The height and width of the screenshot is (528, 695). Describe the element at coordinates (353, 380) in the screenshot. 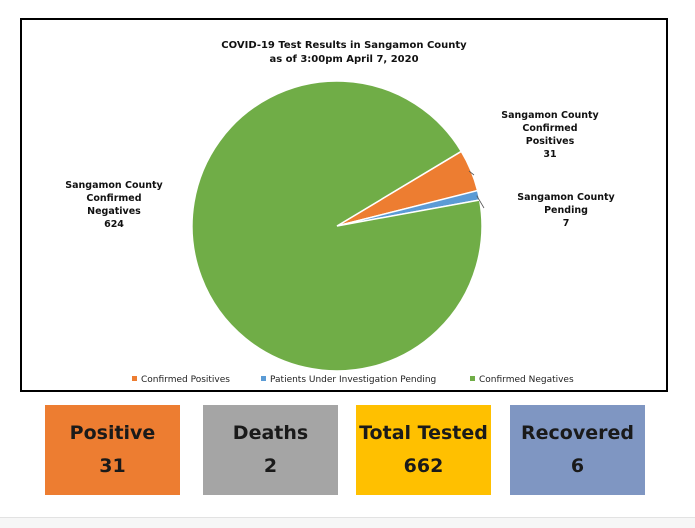

I see `legend-label: Patients Under Investigation Pending` at that location.